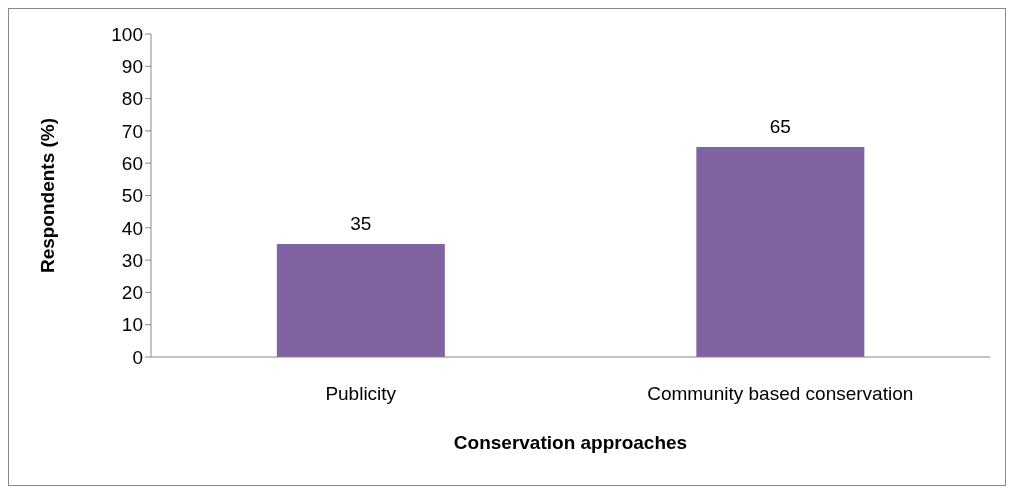 The height and width of the screenshot is (494, 1014). What do you see at coordinates (132, 293) in the screenshot?
I see `y-tick-label: 20` at bounding box center [132, 293].